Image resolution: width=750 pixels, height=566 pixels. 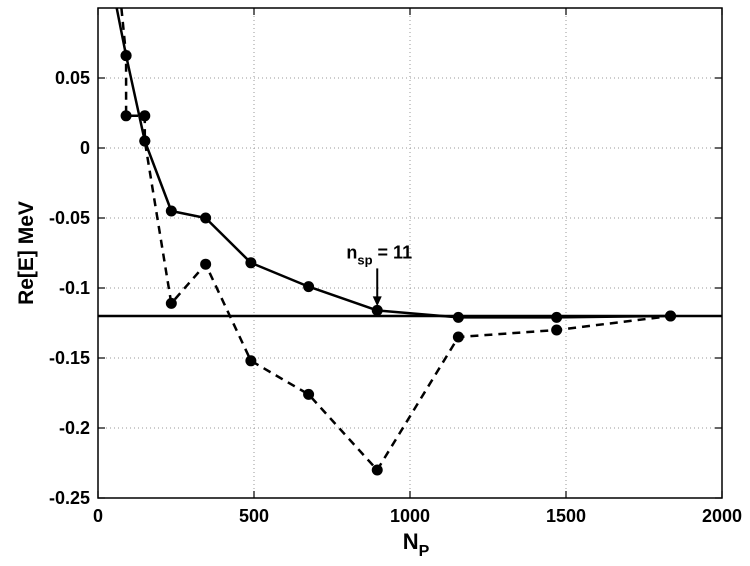 What do you see at coordinates (424, 551) in the screenshot?
I see `x-axis-title-sub: P` at bounding box center [424, 551].